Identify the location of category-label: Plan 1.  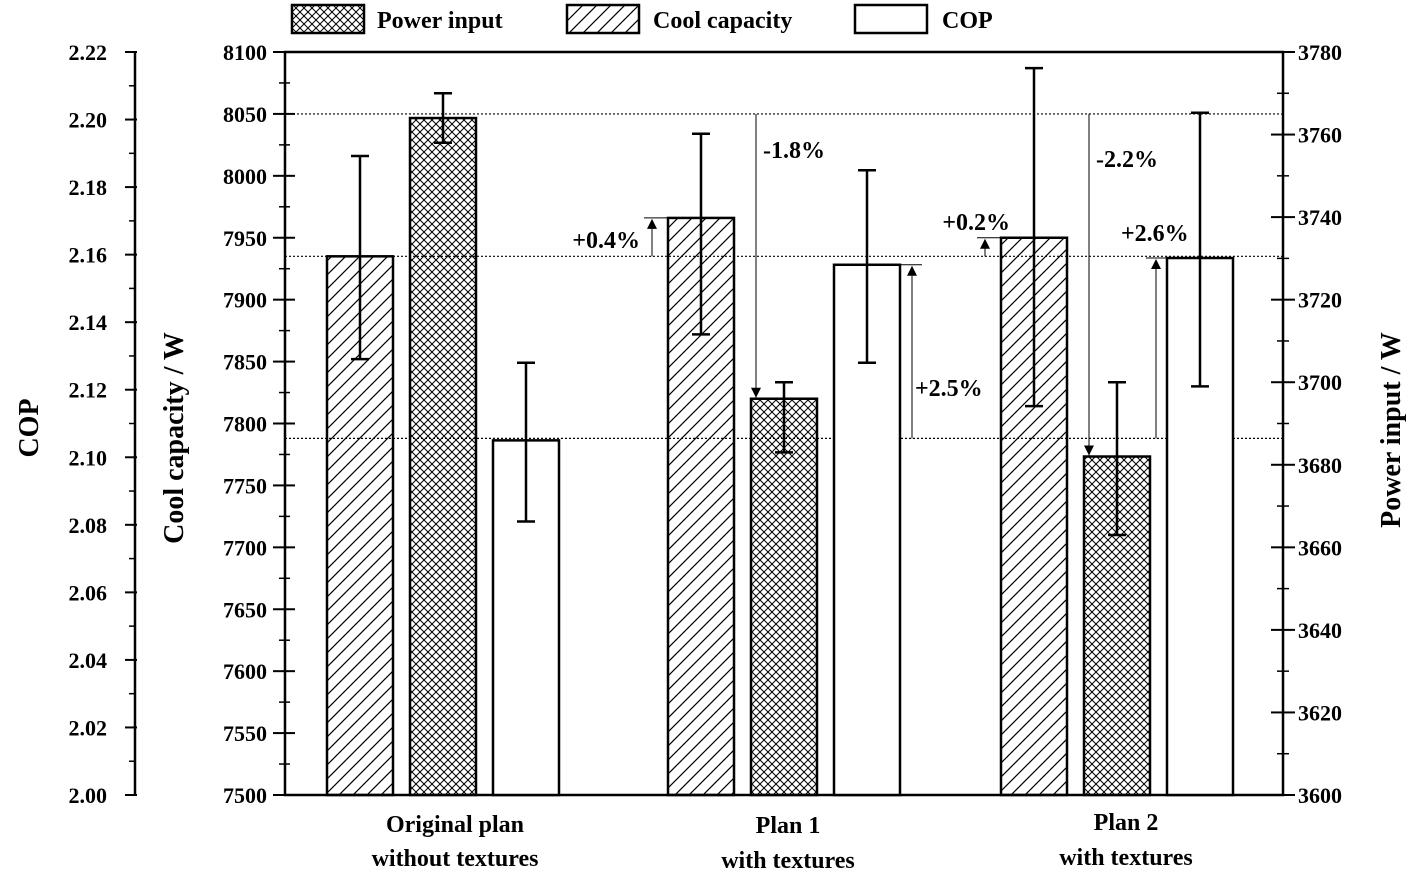
(788, 826).